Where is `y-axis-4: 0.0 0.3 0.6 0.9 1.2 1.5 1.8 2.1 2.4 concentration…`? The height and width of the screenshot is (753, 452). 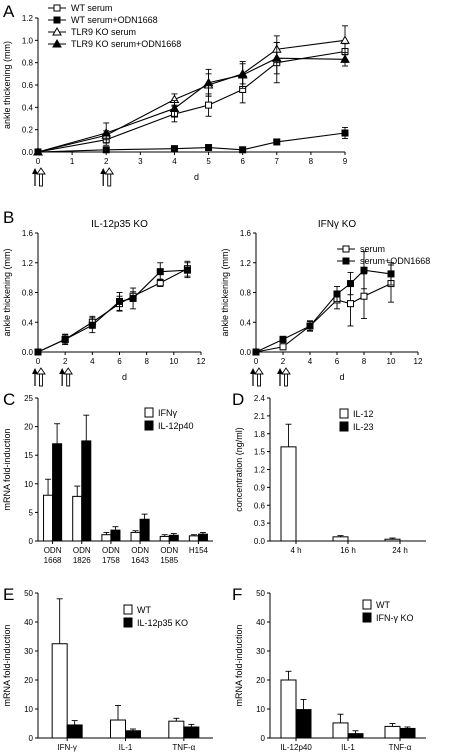 y-axis-4: 0.0 0.3 0.6 0.9 1.2 1.5 1.8 2.1 2.4 concentration… is located at coordinates (252, 470).